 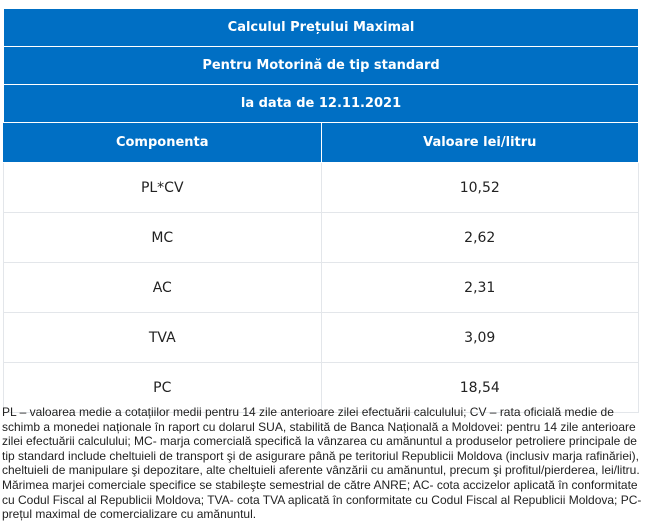 I want to click on table-title: Calculul Prețului Maximal, so click(x=321, y=27).